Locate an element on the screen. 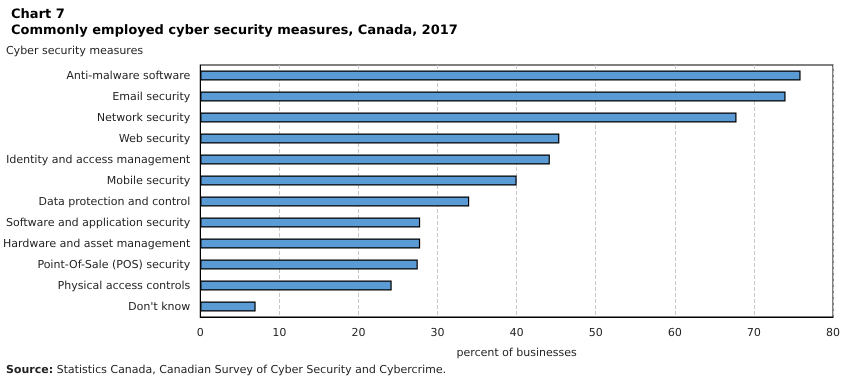  y-tick-label: Physical access controls is located at coordinates (124, 285).